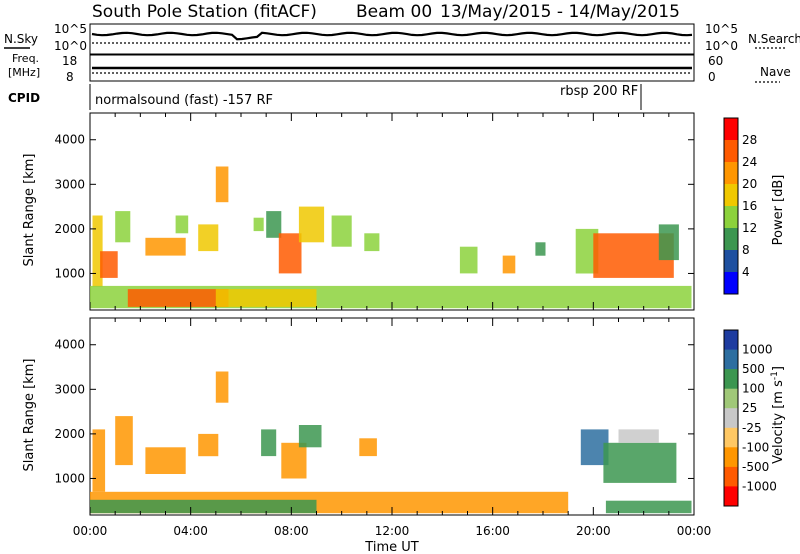 Image resolution: width=800 pixels, height=554 pixels. What do you see at coordinates (70, 77) in the screenshot?
I see `freq-tick-bottom: 8` at bounding box center [70, 77].